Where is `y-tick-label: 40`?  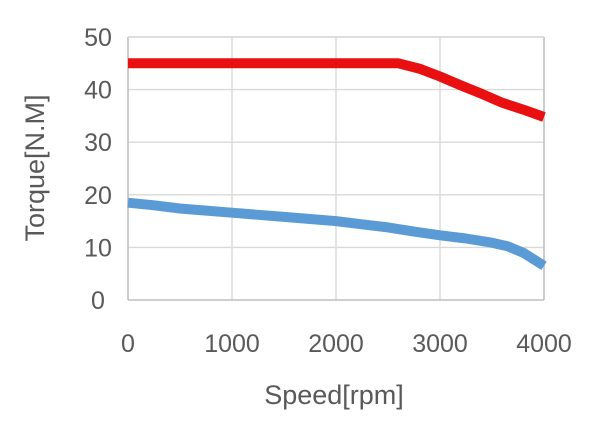 y-tick-label: 40 is located at coordinates (98, 91).